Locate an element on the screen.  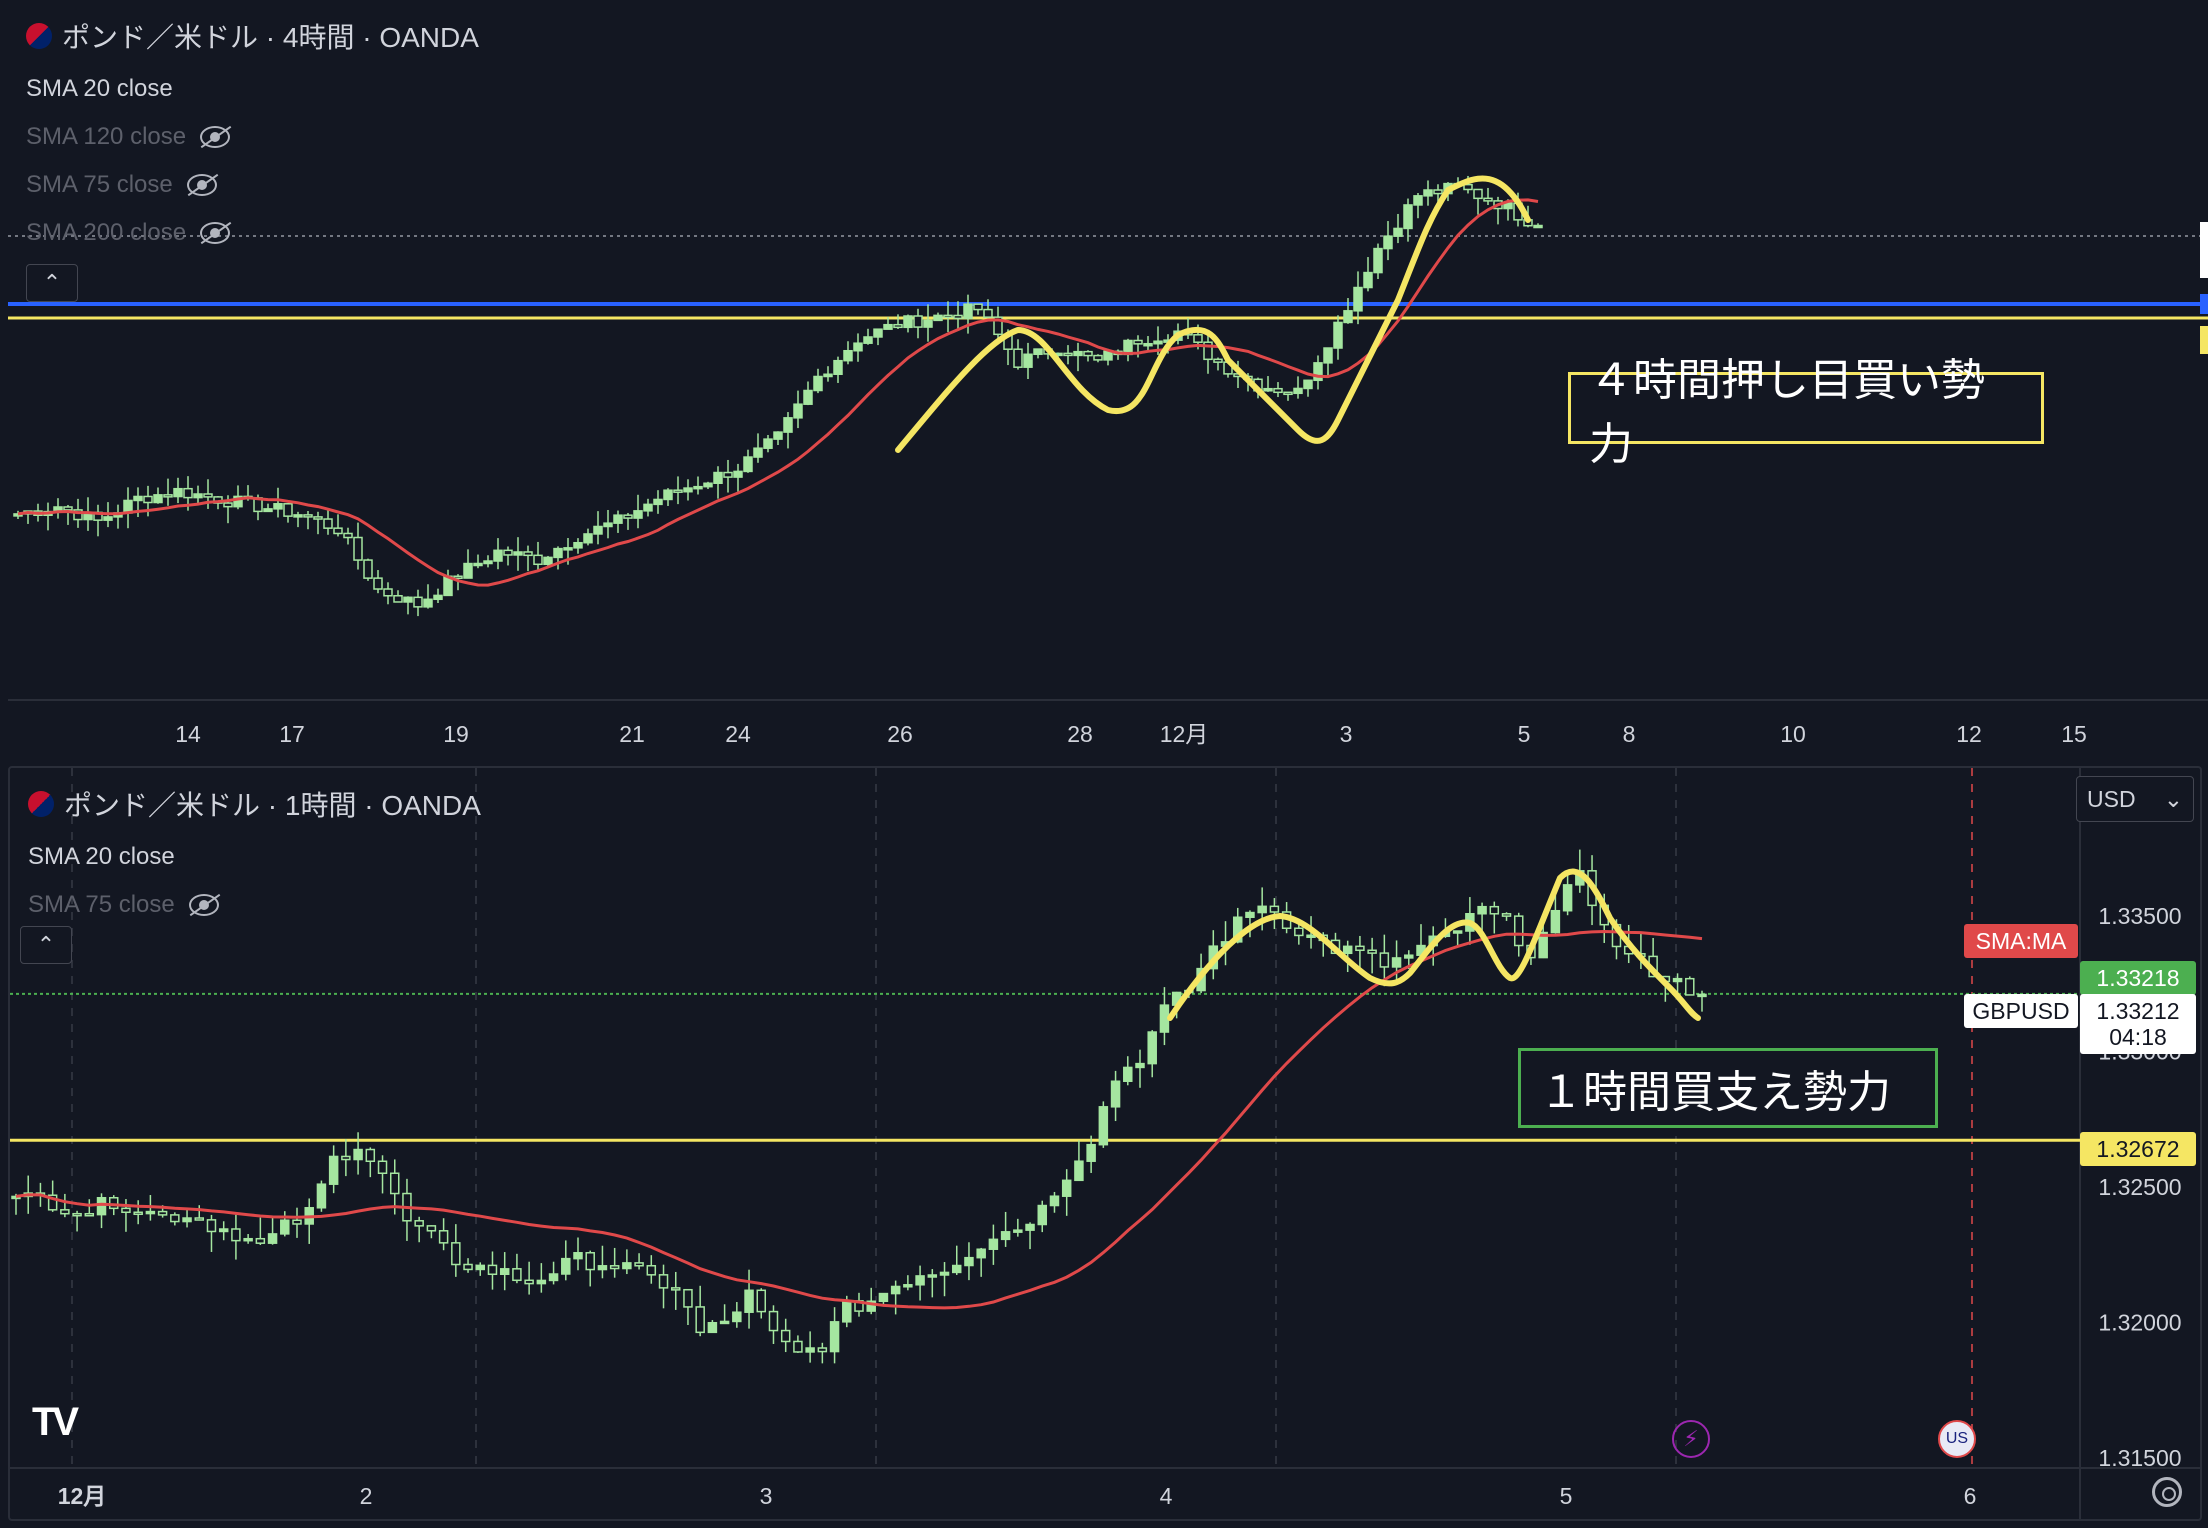
y-tick-label: 1.32500 is located at coordinates (2139, 1187).